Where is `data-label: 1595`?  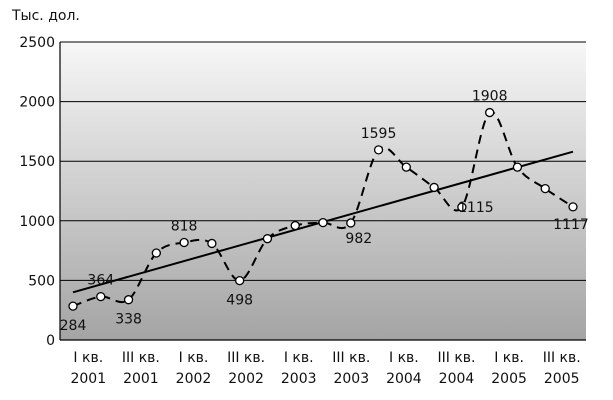
data-label: 1595 is located at coordinates (379, 134).